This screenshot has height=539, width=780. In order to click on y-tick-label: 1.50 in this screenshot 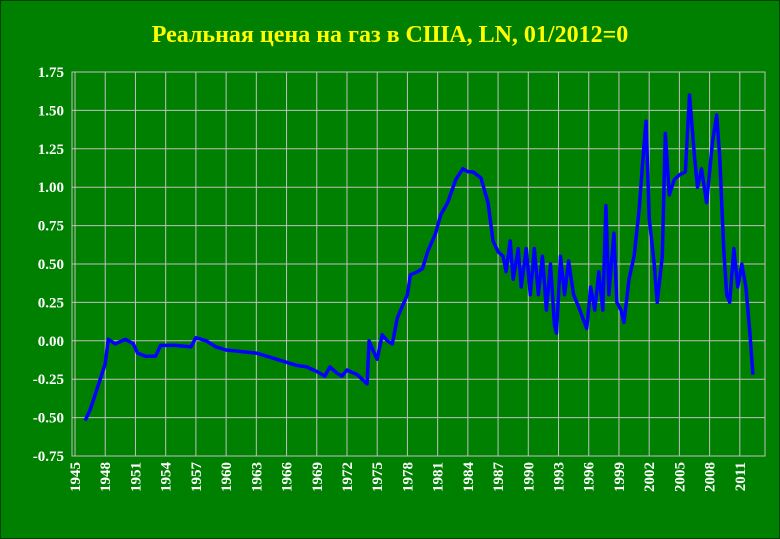, I will do `click(51, 111)`.